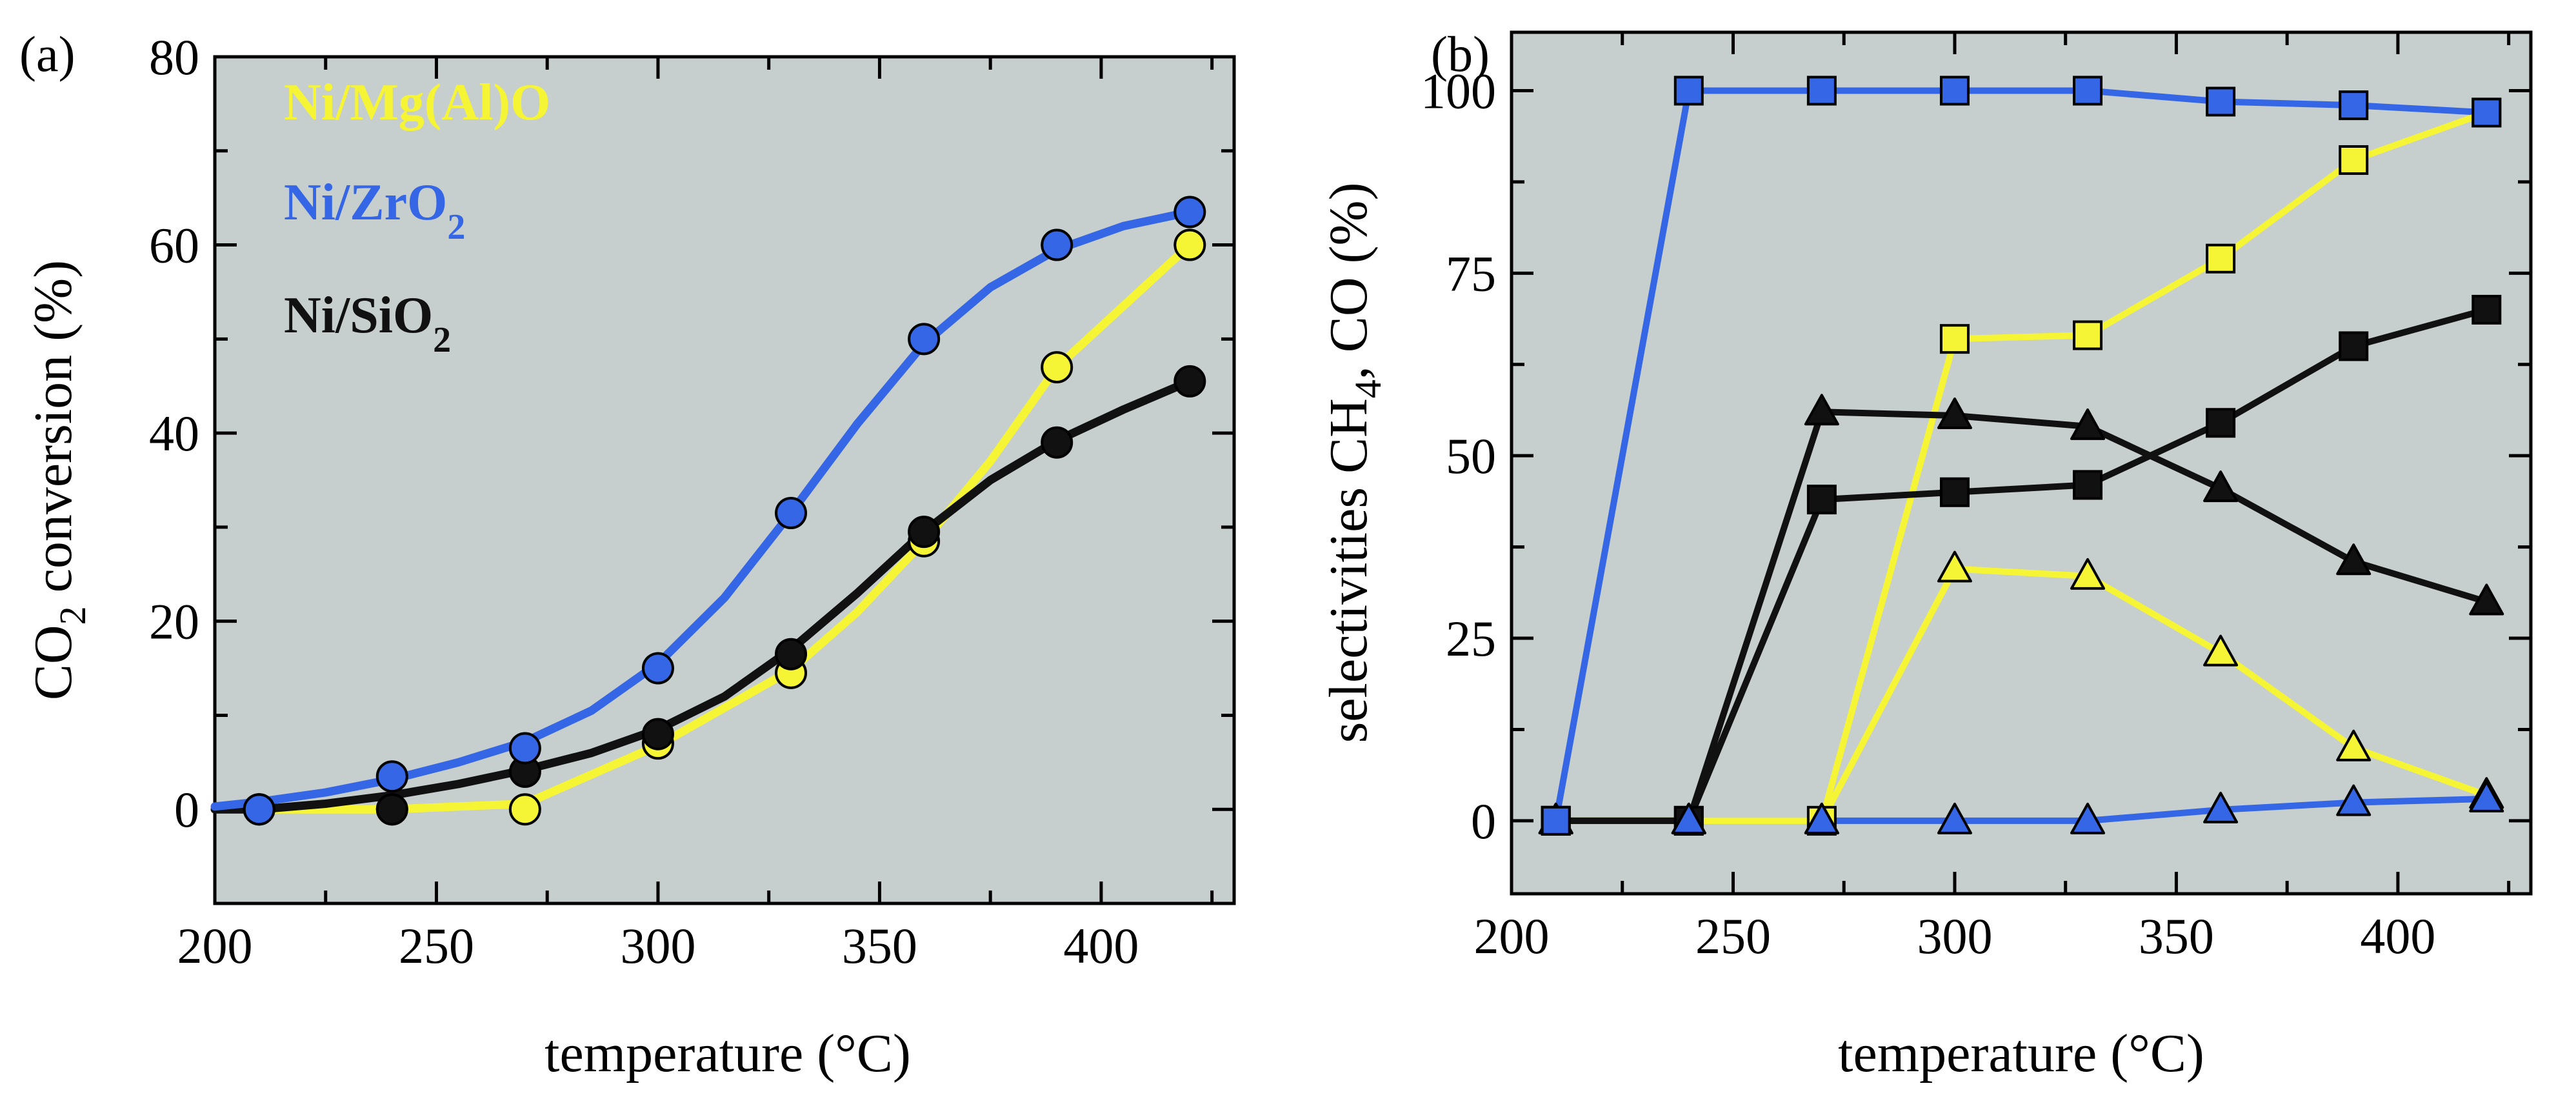 The width and height of the screenshot is (2576, 1108). What do you see at coordinates (1954, 936) in the screenshot?
I see `x-tick-label-b: 300` at bounding box center [1954, 936].